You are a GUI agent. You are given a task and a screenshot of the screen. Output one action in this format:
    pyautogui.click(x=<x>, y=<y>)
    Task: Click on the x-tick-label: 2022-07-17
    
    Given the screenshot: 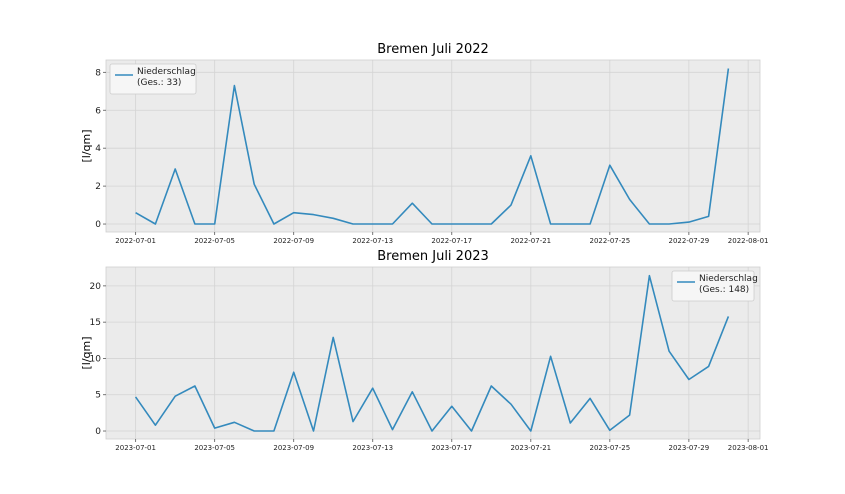 What is the action you would take?
    pyautogui.click(x=451, y=241)
    